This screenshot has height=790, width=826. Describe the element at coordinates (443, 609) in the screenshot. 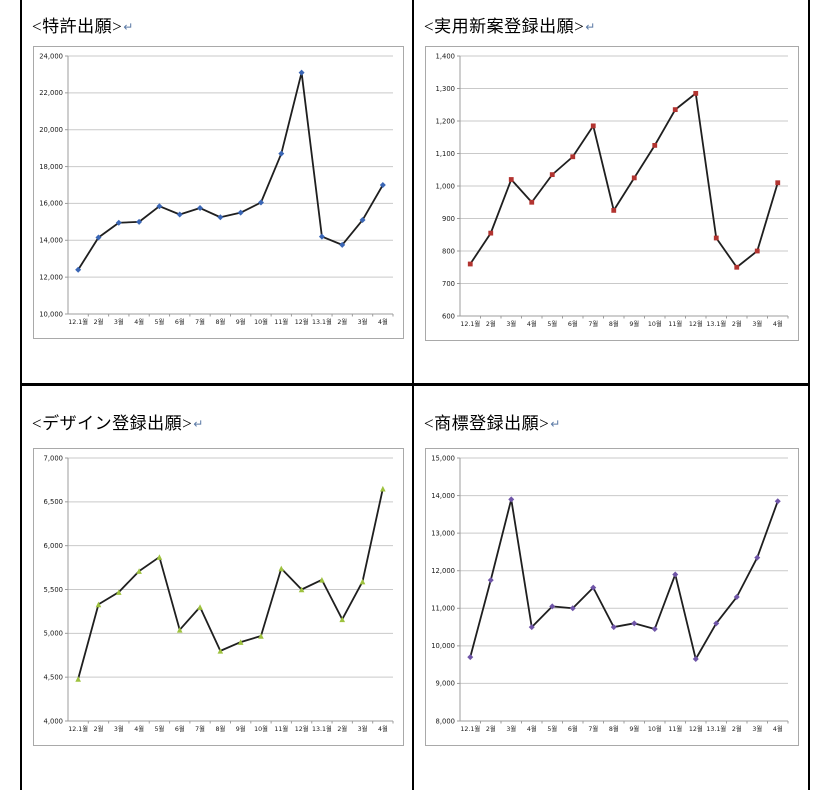

I see `svg-text: 11,000` at that location.